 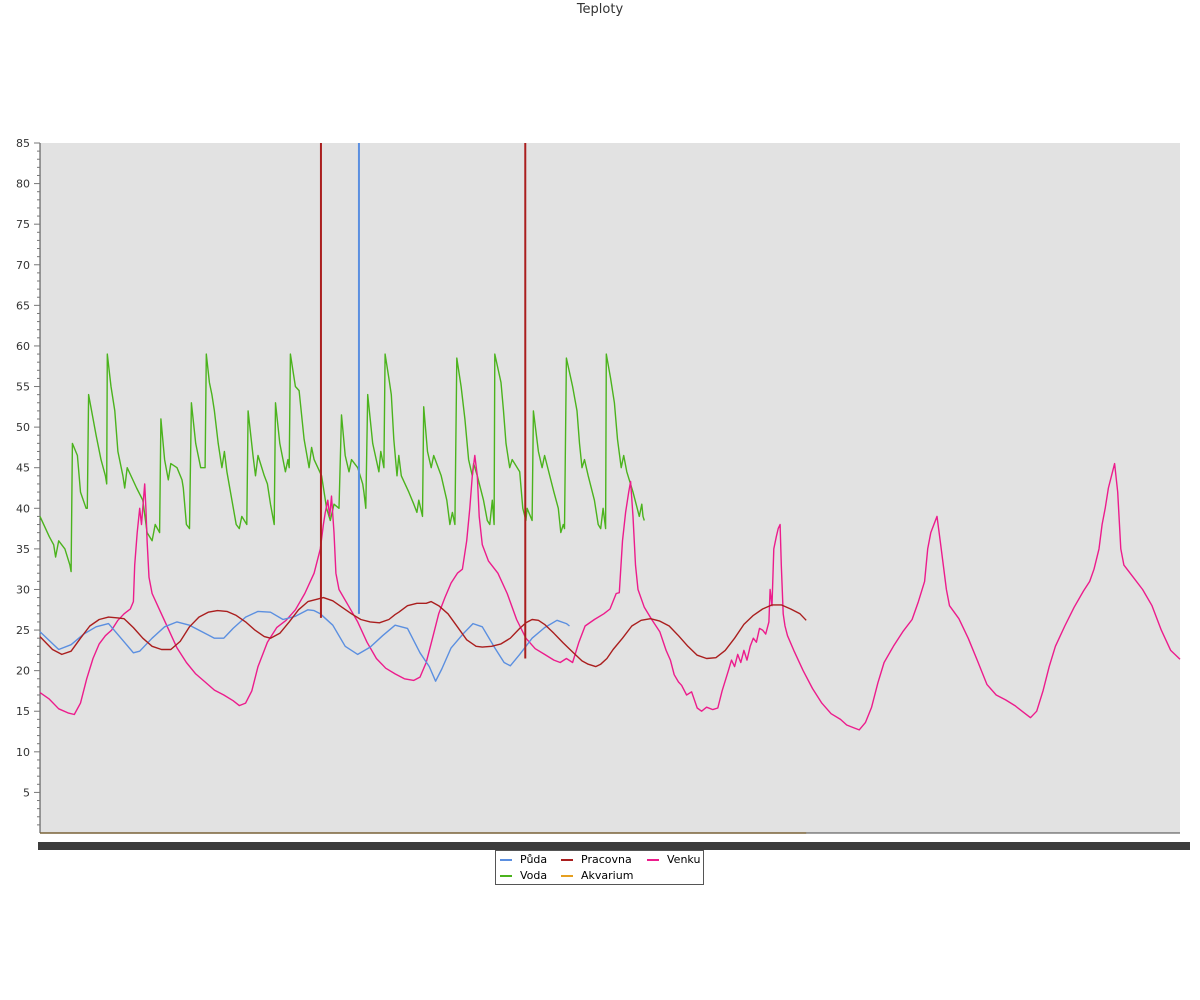 I want to click on y-tick-label: 60, so click(x=23, y=346).